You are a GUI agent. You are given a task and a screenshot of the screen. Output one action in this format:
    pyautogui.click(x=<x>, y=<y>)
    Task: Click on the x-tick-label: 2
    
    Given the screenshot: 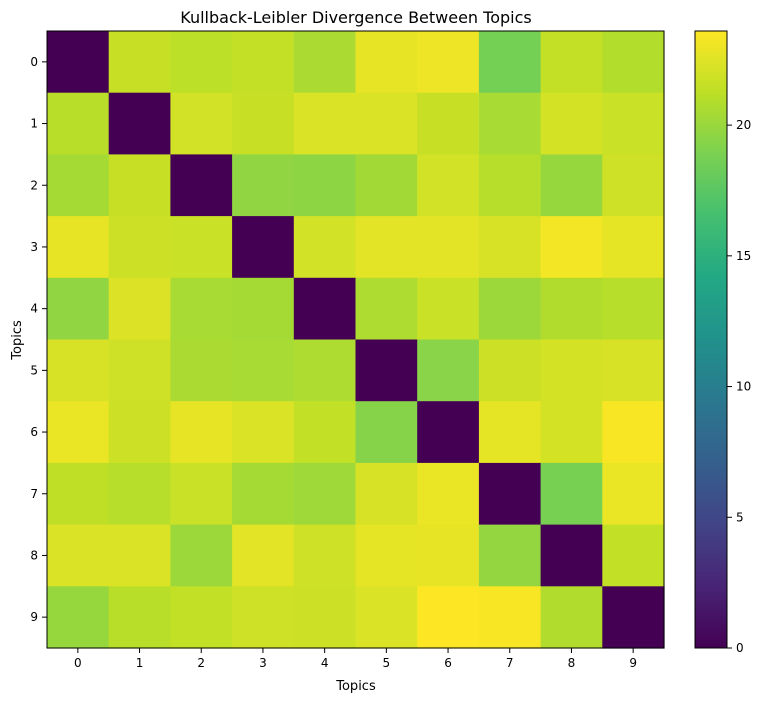 What is the action you would take?
    pyautogui.click(x=201, y=663)
    